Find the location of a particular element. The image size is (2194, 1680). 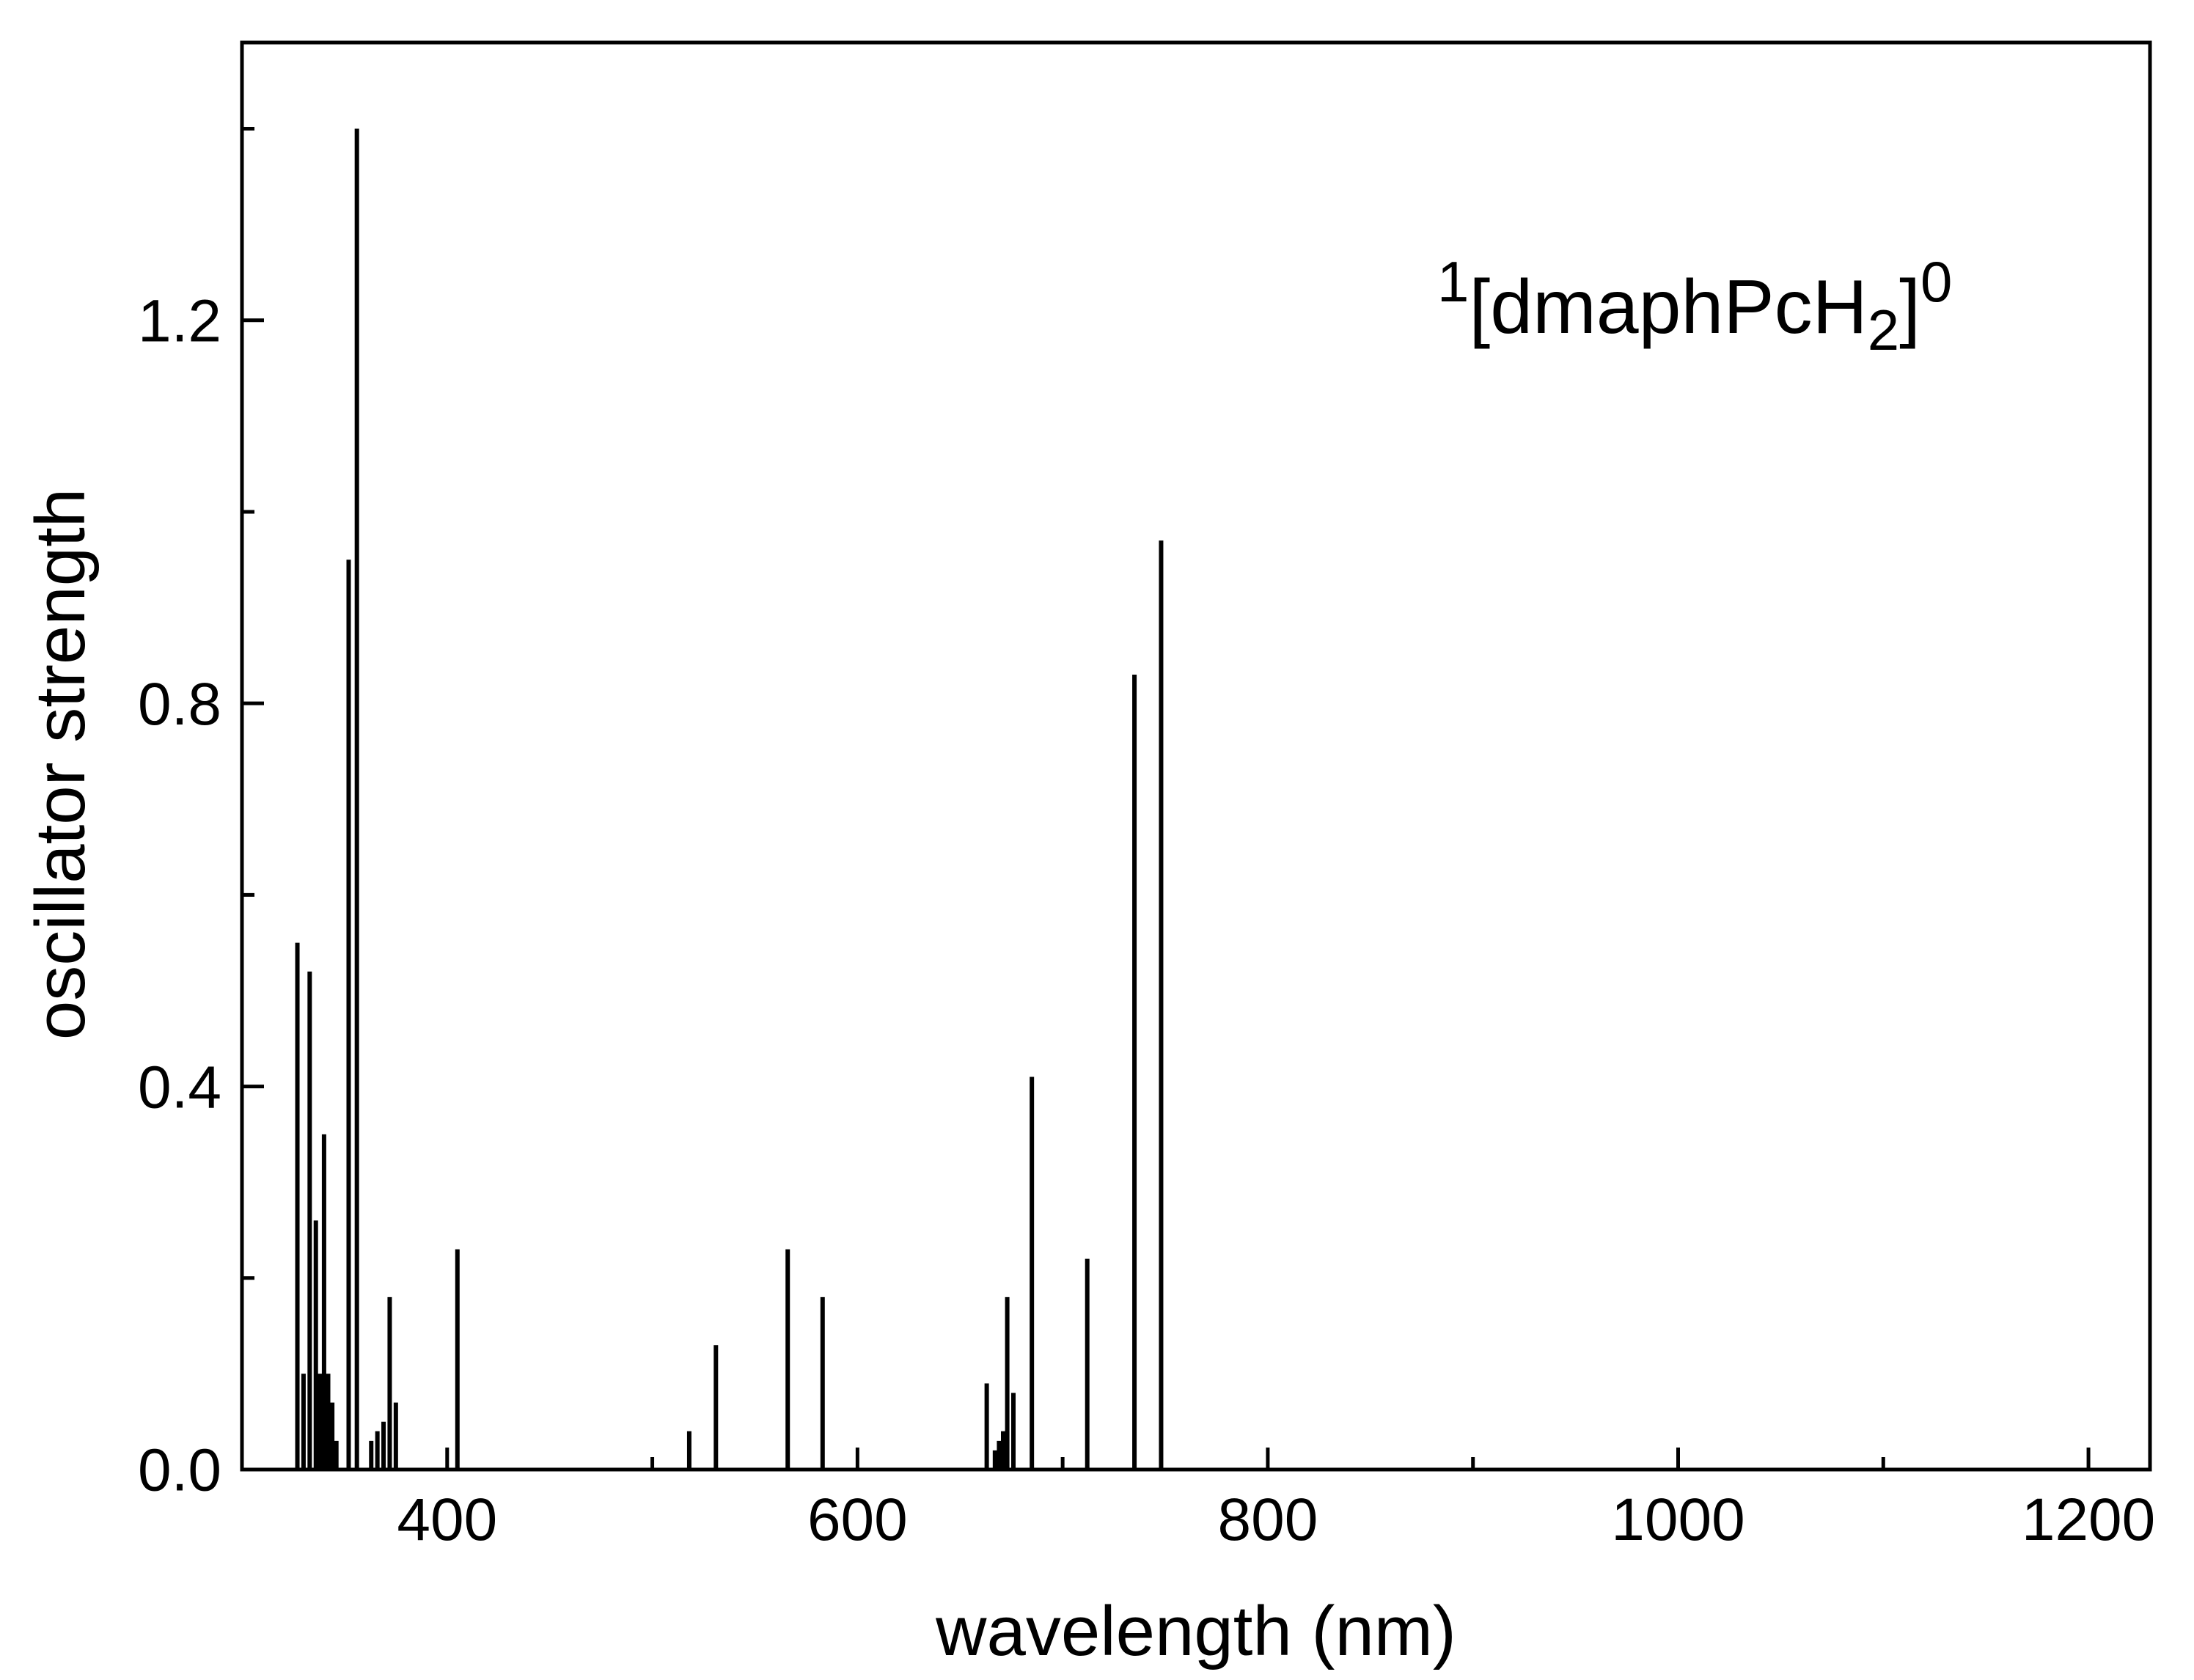

annotation-subscript: 2 is located at coordinates (1883, 330).